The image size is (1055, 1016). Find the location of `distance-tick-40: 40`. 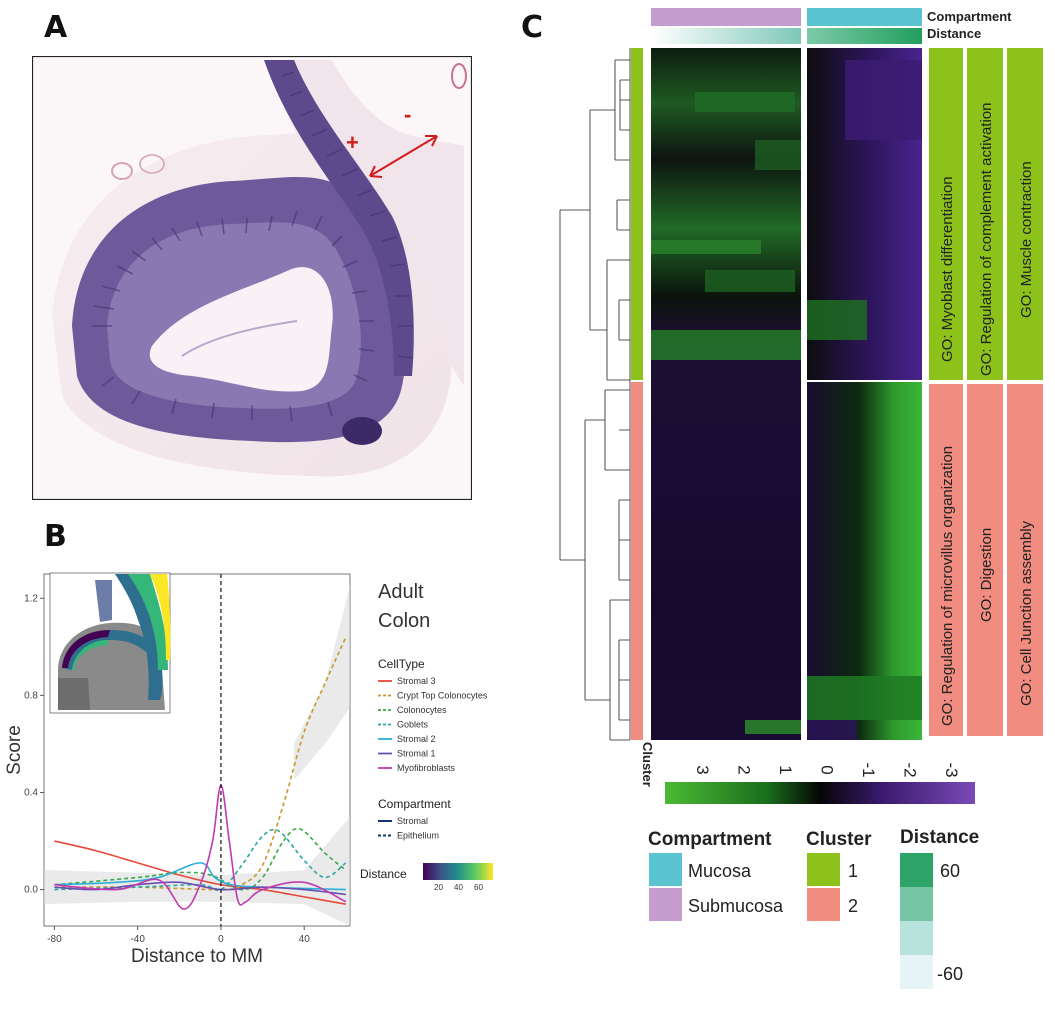

distance-tick-40: 40 is located at coordinates (458, 887).